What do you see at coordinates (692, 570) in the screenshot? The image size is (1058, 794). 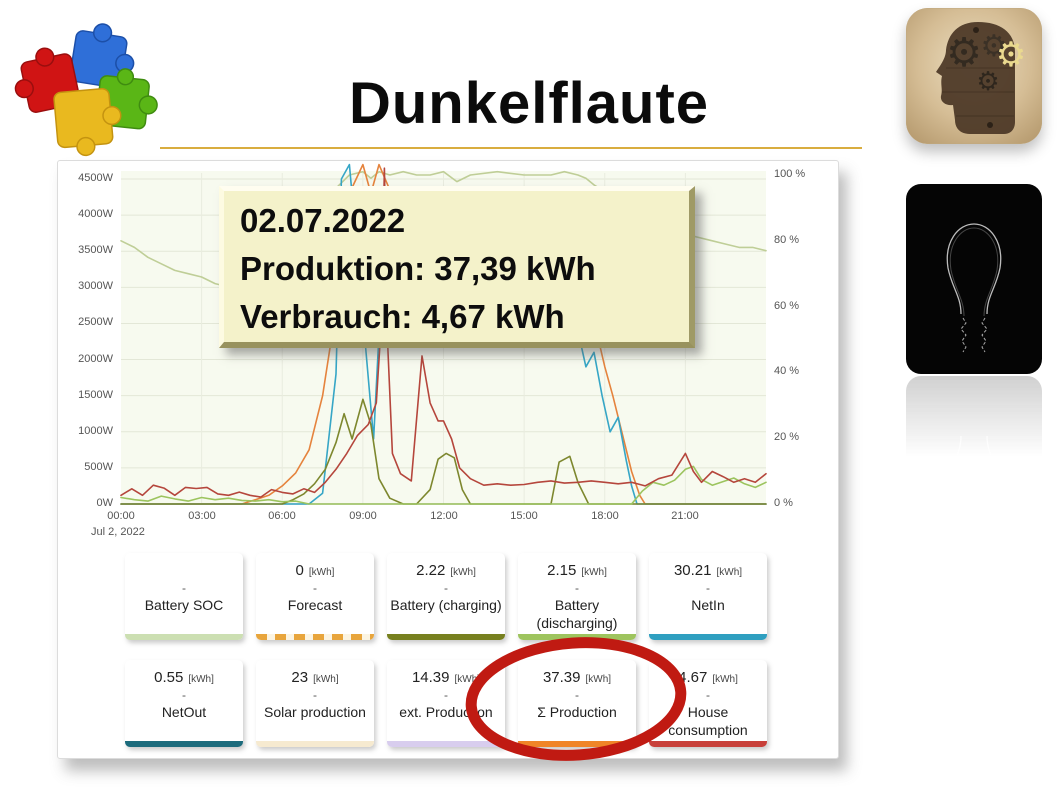 I see `metric-value: 30.21` at bounding box center [692, 570].